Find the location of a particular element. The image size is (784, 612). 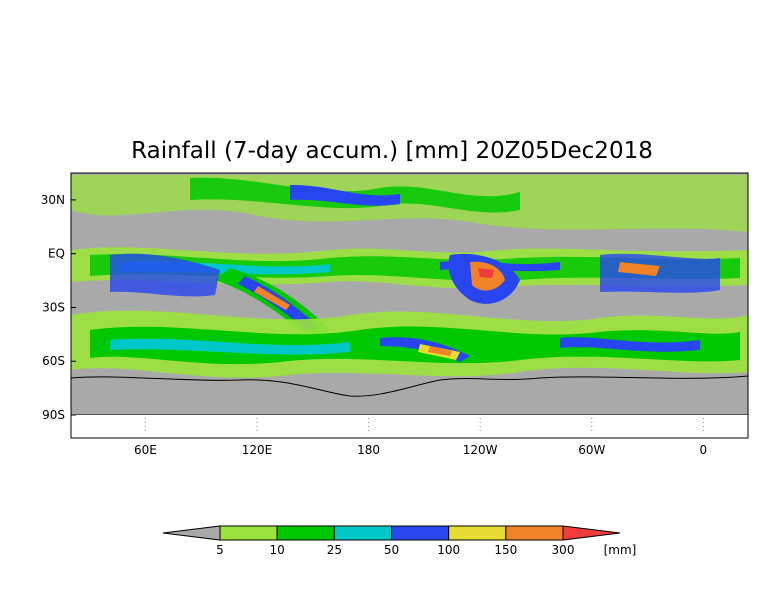

x-tick-label: 120E is located at coordinates (257, 450).